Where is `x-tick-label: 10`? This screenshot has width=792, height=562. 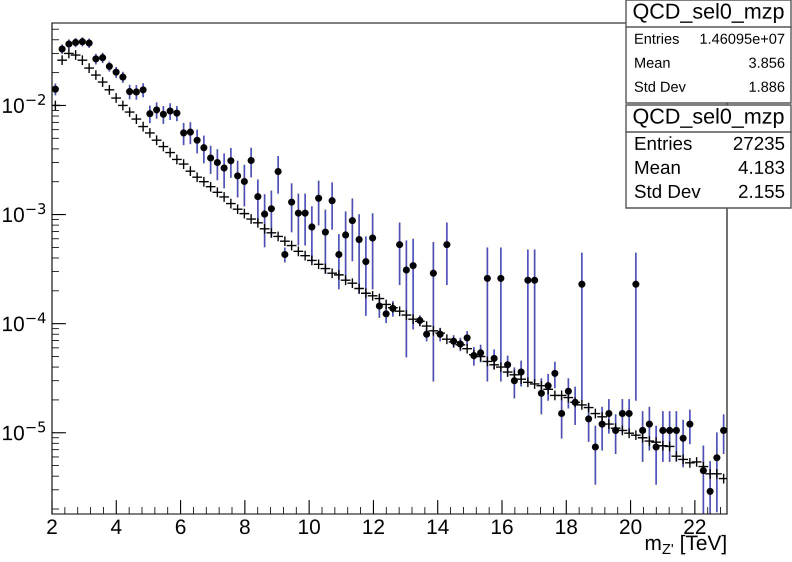
x-tick-label: 10 is located at coordinates (309, 526).